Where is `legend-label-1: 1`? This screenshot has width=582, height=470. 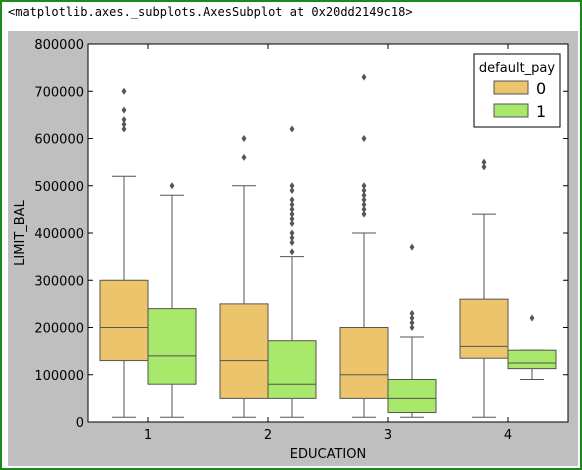 legend-label-1: 1 is located at coordinates (541, 111).